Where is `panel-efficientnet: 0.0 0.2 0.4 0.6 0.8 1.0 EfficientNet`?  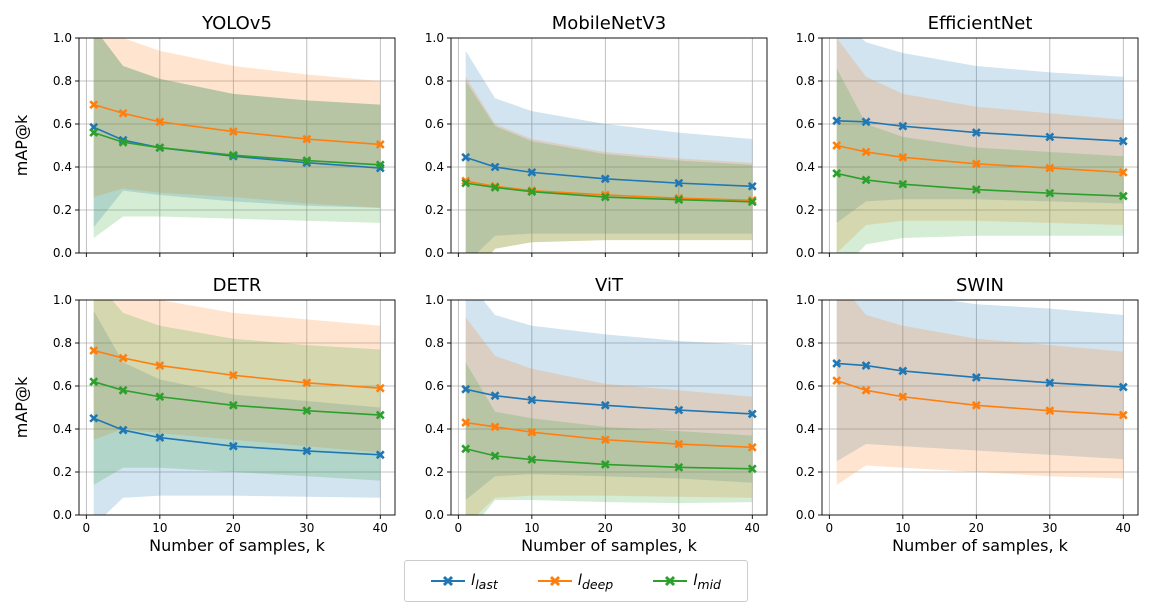 panel-efficientnet: 0.0 0.2 0.4 0.6 0.8 1.0 EfficientNet is located at coordinates (967, 136).